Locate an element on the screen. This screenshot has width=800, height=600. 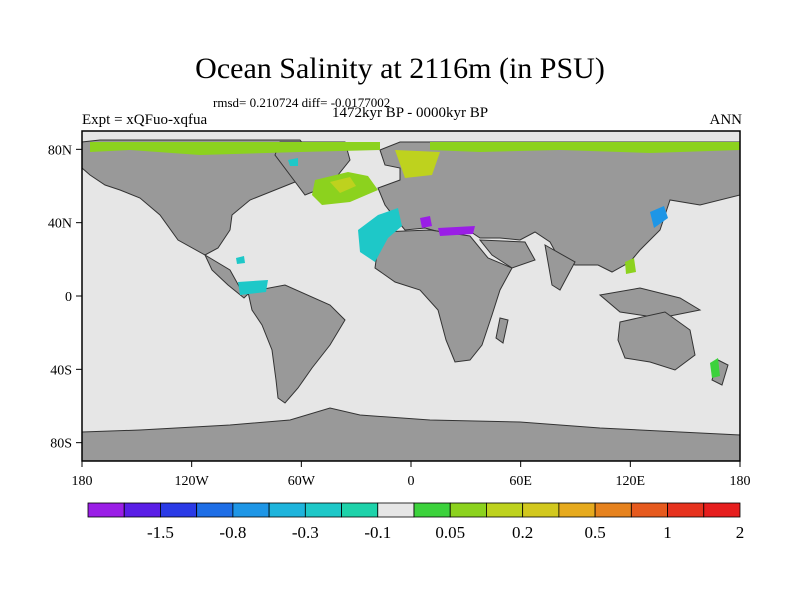
land-india is located at coordinates (560, 267).